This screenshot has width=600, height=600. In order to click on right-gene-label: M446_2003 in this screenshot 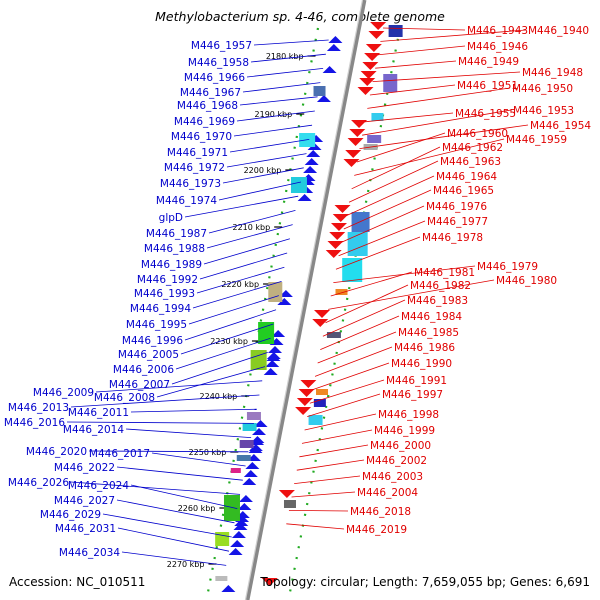, I will do `click(392, 477)`.